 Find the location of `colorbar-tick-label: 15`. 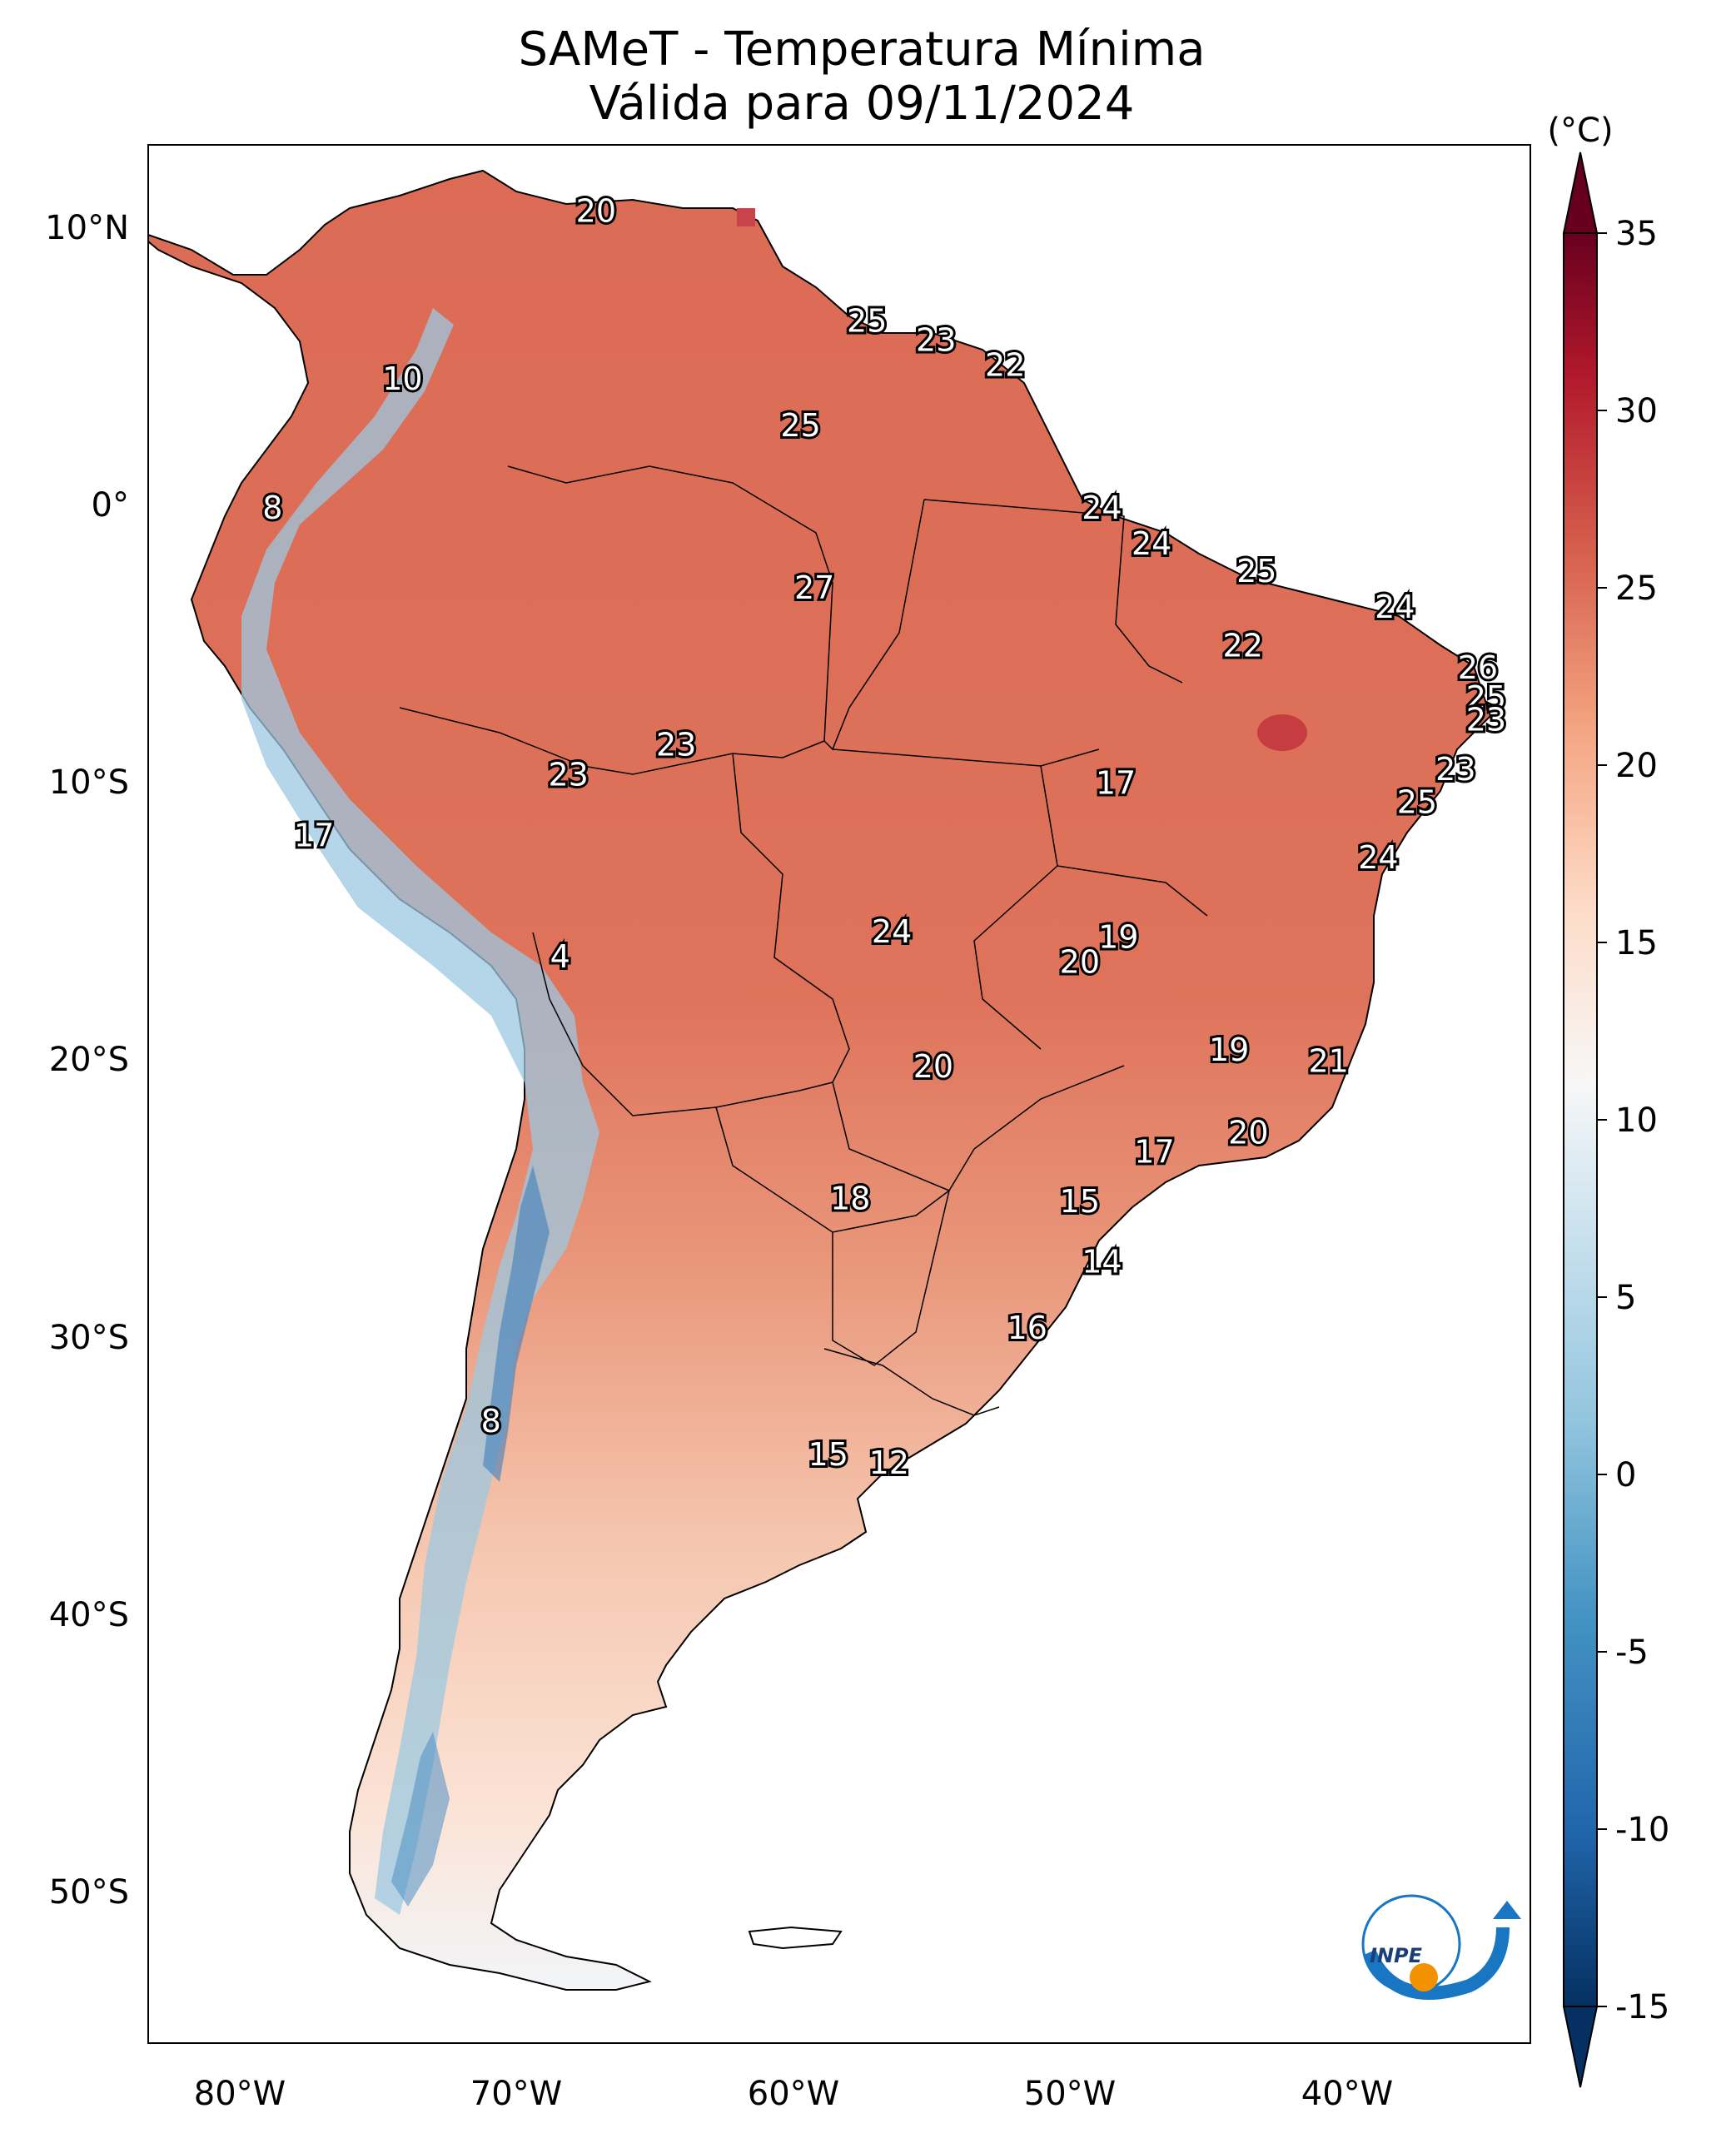

colorbar-tick-label: 15 is located at coordinates (1636, 943).